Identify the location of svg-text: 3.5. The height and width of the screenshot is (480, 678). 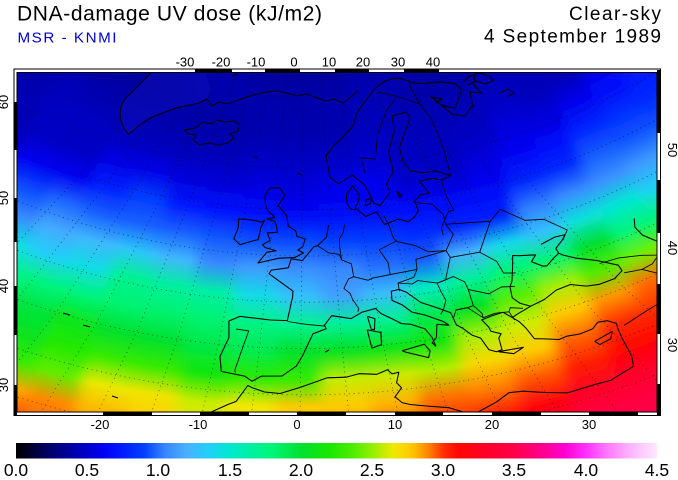
(514, 470).